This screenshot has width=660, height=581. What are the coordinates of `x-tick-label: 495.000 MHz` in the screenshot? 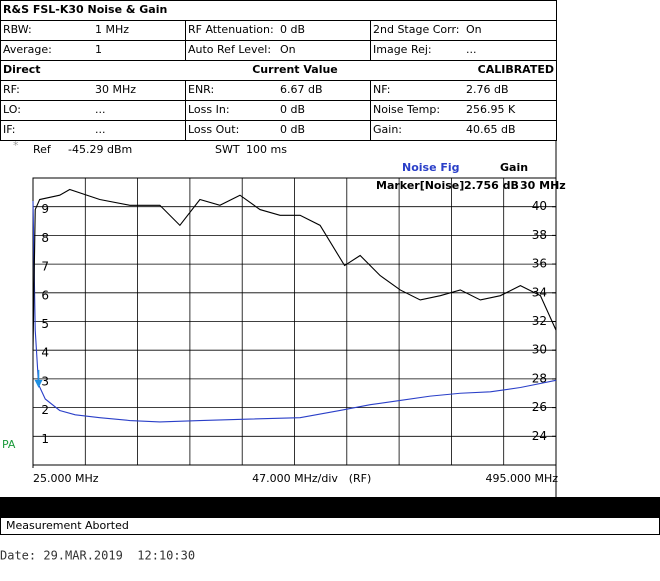 It's located at (521, 478).